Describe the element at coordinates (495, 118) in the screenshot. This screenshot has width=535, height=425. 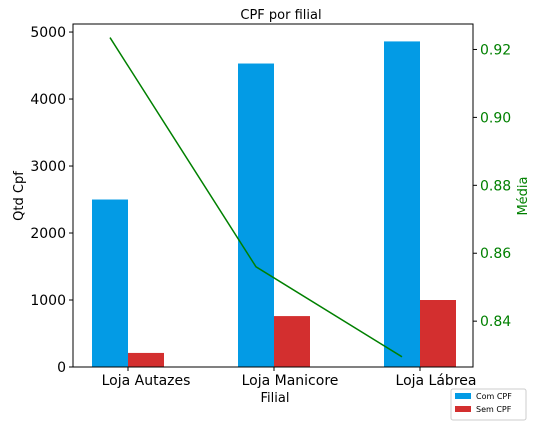
I see `right-y-tick-label-3: 0.90` at that location.